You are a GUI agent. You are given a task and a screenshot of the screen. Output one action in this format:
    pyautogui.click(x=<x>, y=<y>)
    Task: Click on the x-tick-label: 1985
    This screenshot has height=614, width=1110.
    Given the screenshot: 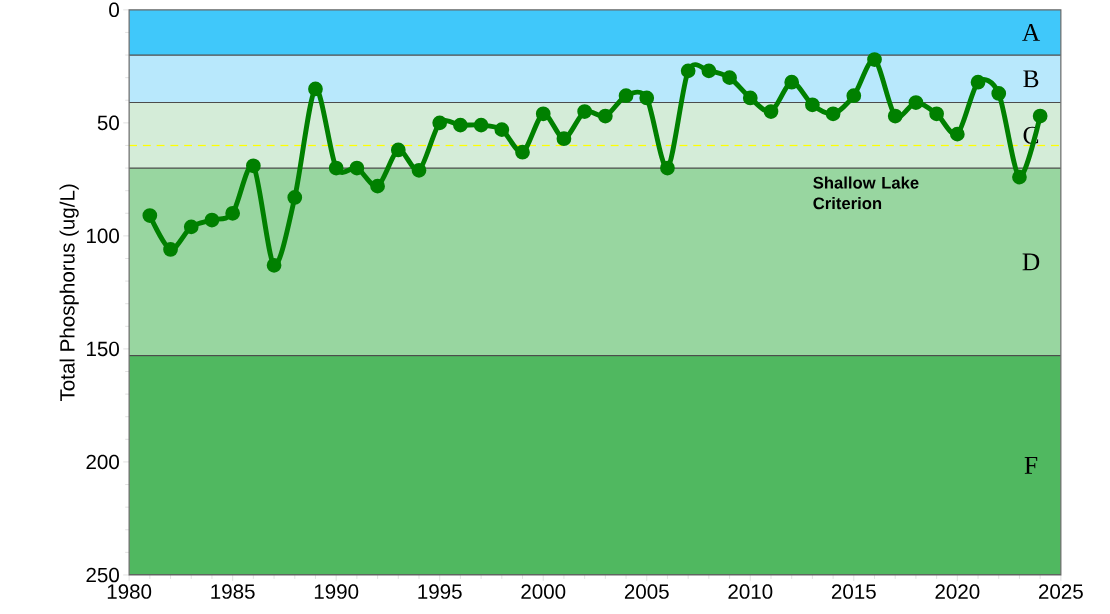 What is the action you would take?
    pyautogui.click(x=233, y=591)
    